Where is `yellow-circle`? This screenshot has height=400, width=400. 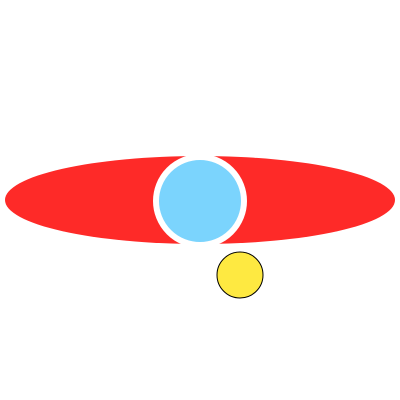
yellow-circle is located at coordinates (240, 275).